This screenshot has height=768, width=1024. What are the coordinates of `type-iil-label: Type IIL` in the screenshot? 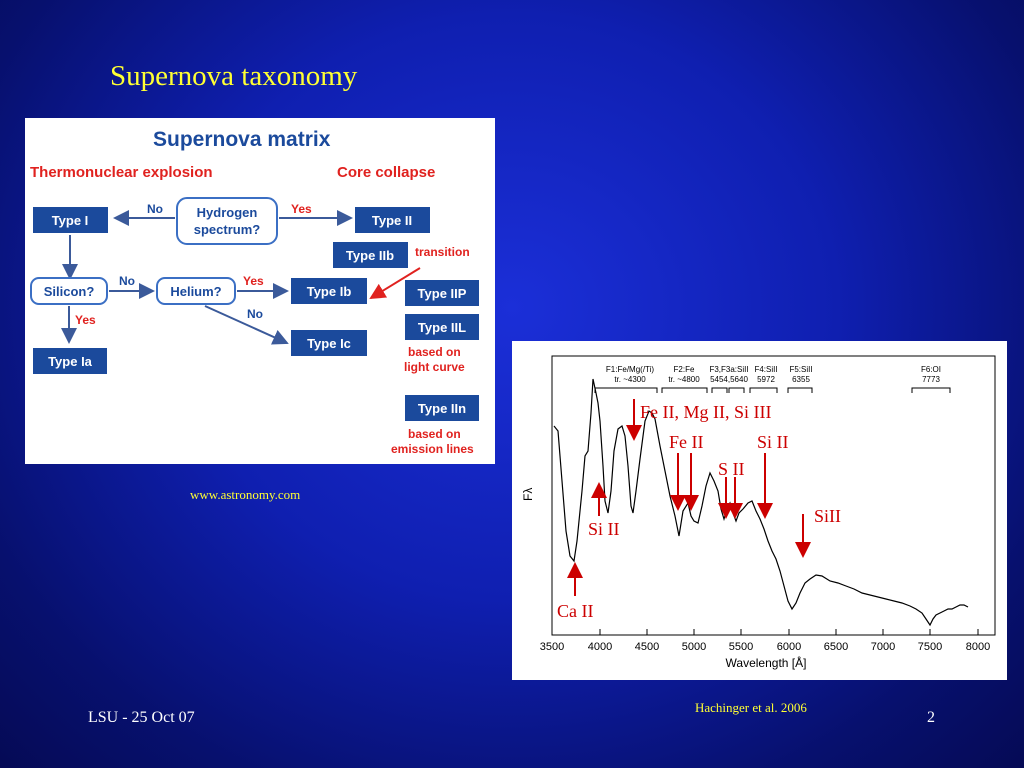 It's located at (442, 327).